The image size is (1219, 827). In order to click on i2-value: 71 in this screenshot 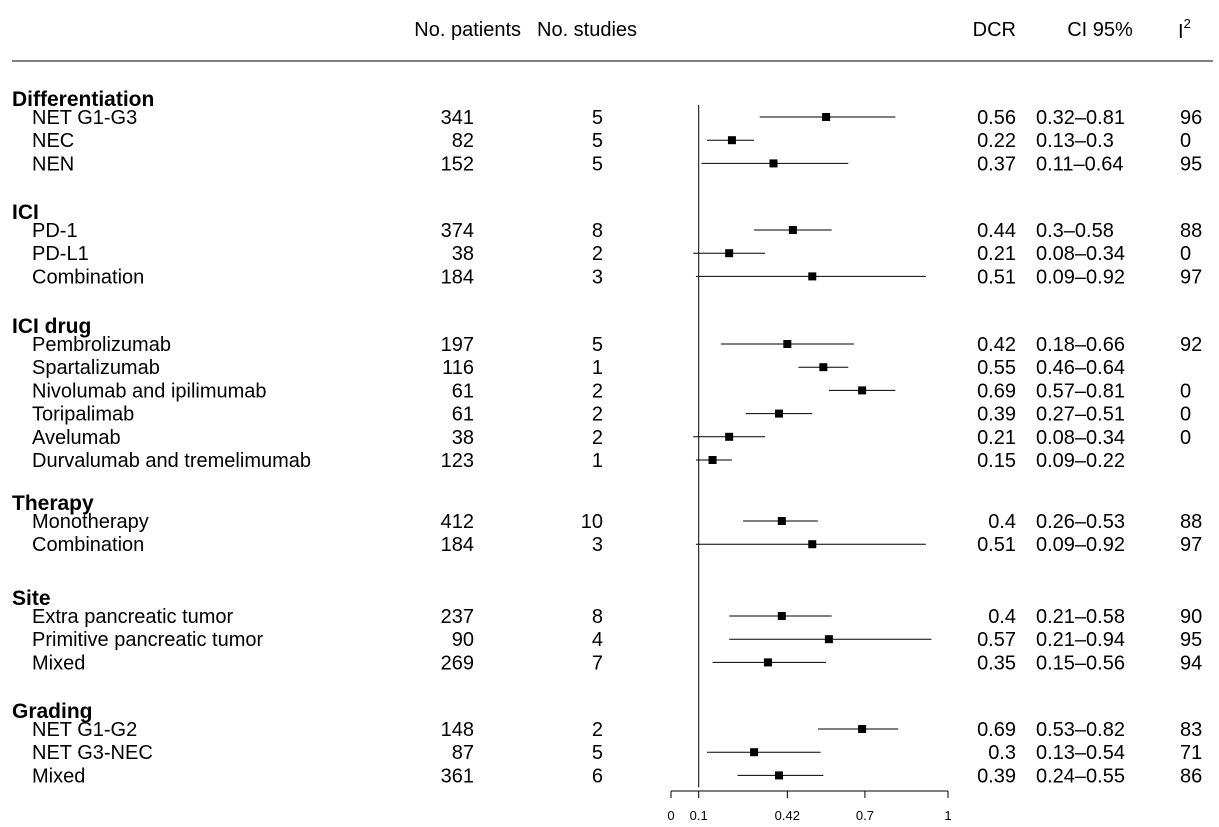, I will do `click(1191, 753)`.